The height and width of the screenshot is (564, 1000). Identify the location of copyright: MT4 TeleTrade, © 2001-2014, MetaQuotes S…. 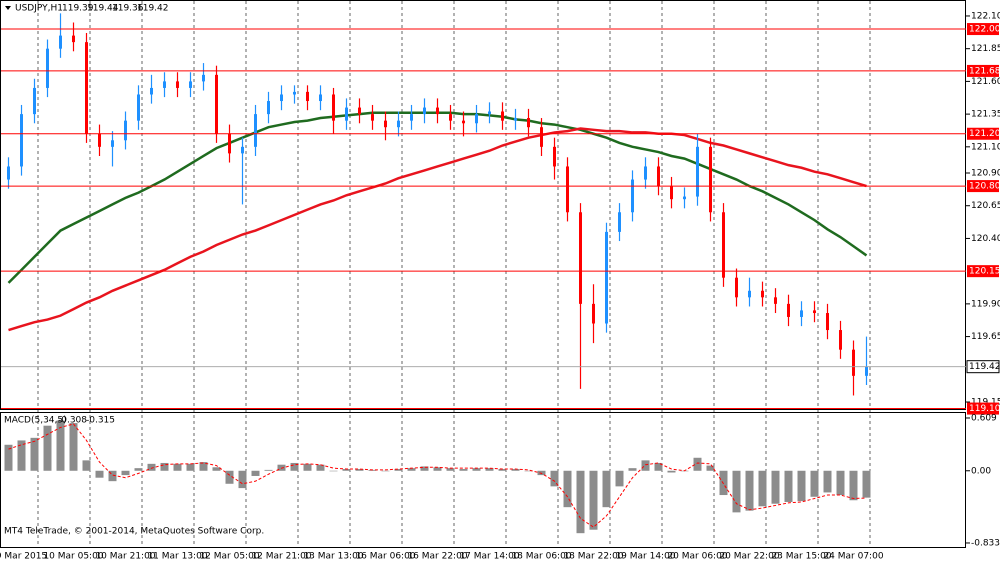
(134, 532).